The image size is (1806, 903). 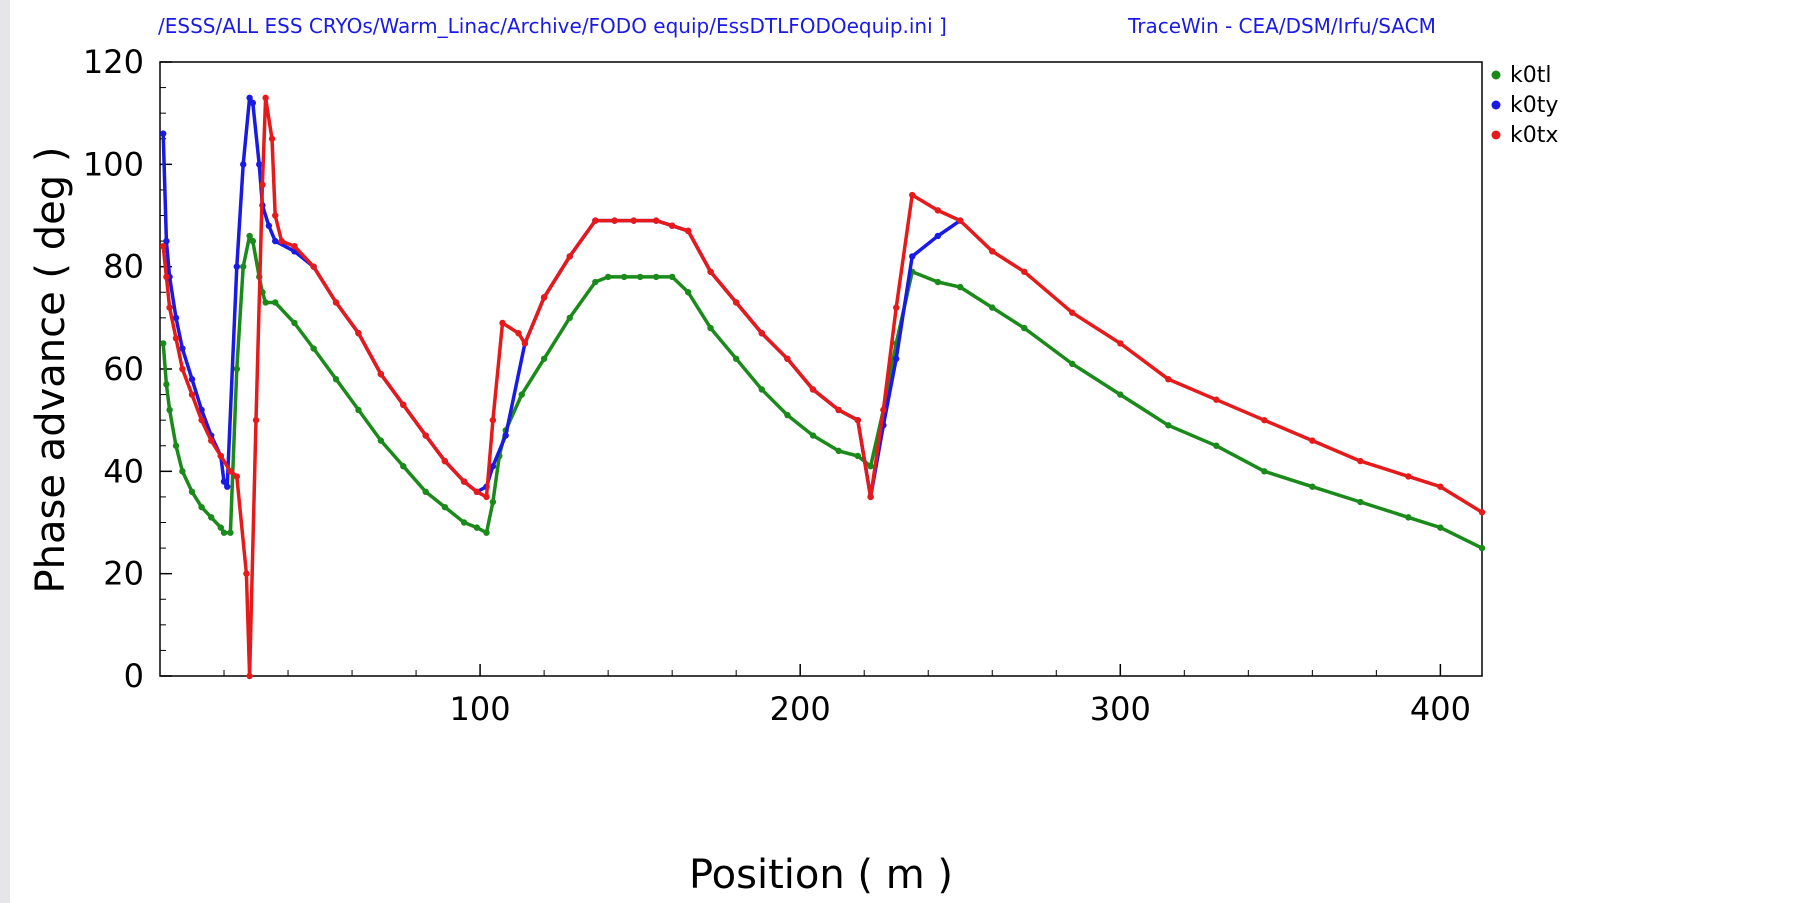 I want to click on legend-marker-k0ty, so click(x=1496, y=105).